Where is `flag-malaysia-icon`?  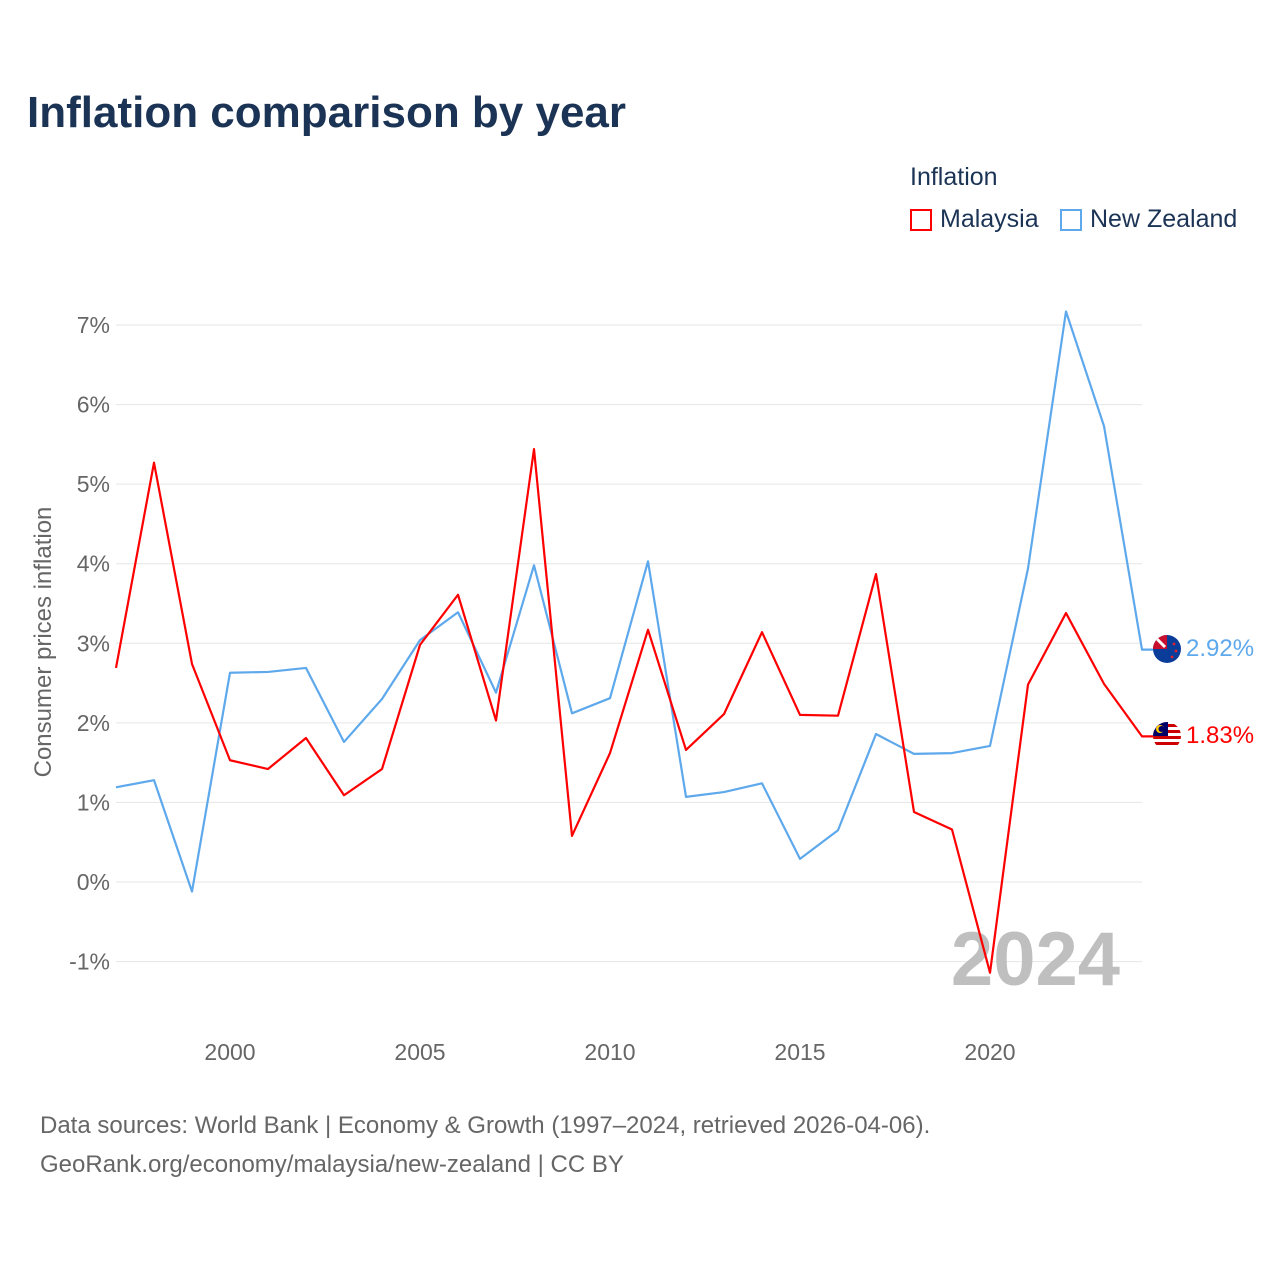 flag-malaysia-icon is located at coordinates (1167, 736).